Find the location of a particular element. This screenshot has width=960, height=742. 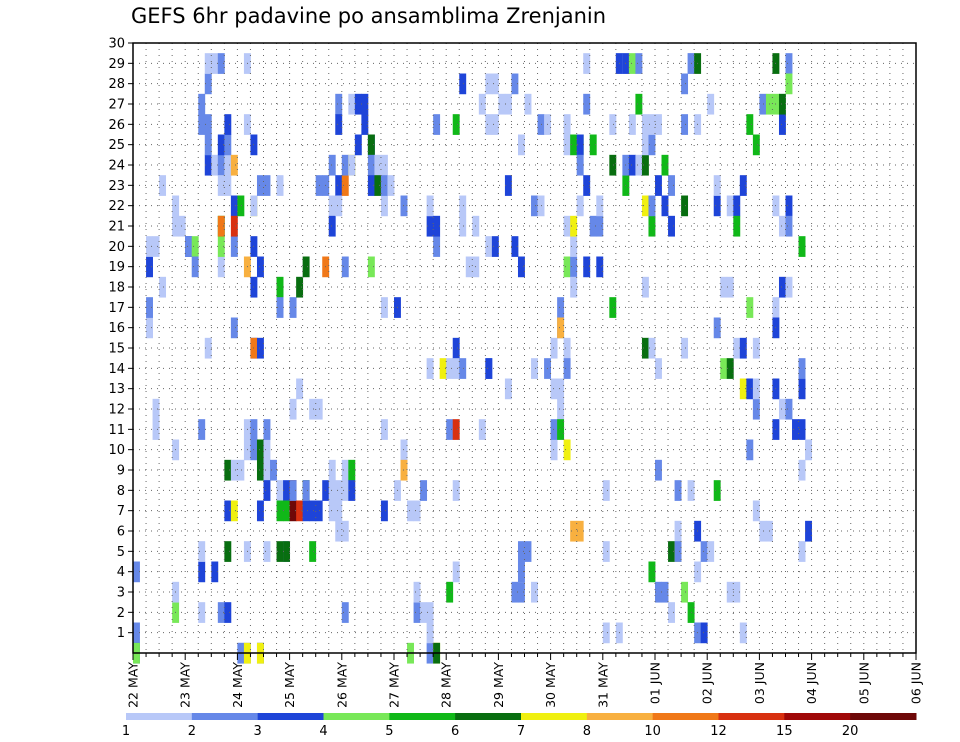

x-tick-label: 04 JUN is located at coordinates (811, 683).